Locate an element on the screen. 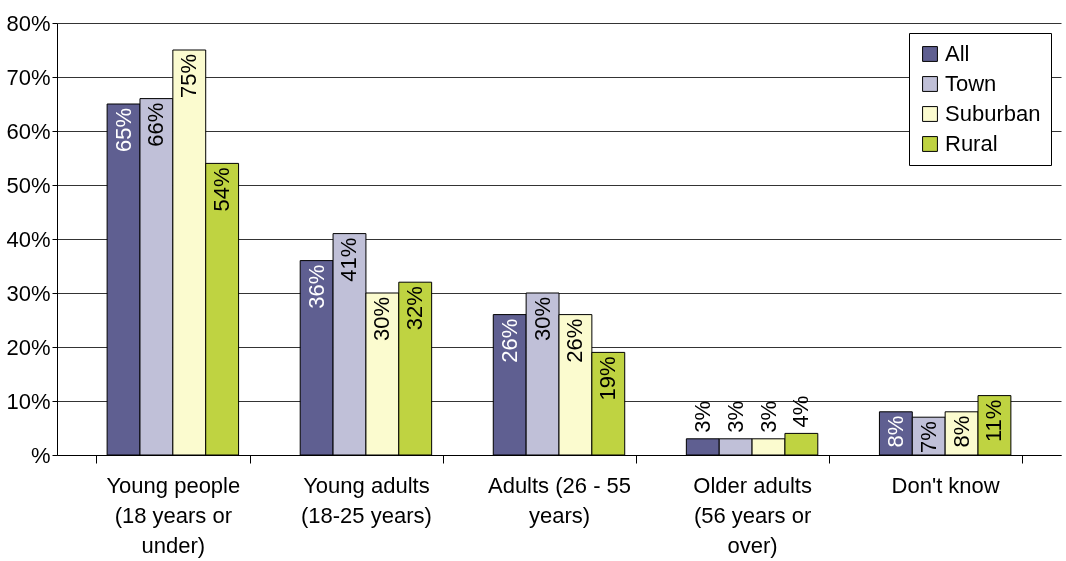  data-label: 11% is located at coordinates (994, 421).